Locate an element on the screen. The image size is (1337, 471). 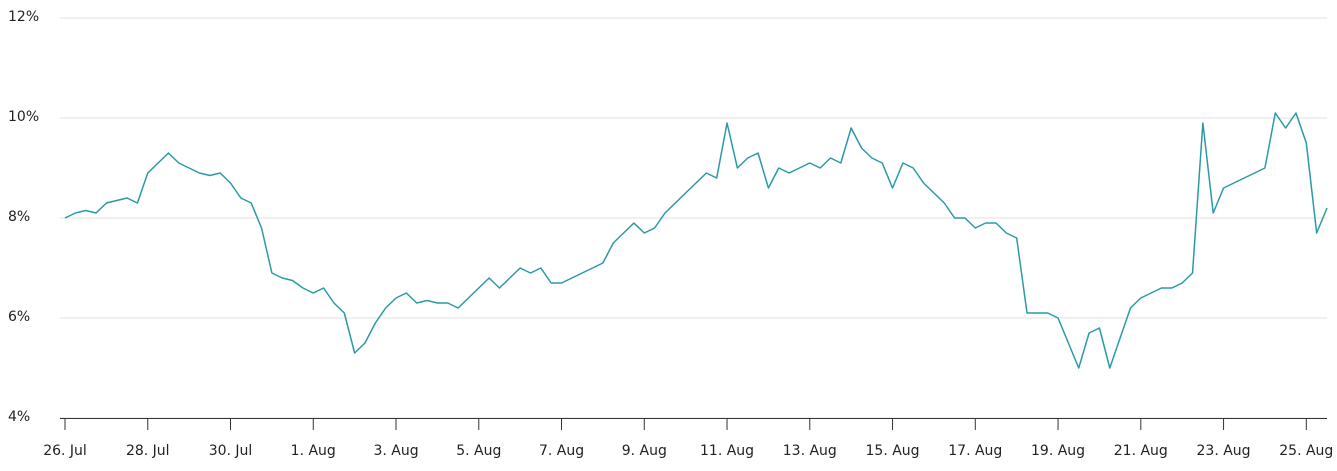
y-tick-label: 10% is located at coordinates (23, 117).